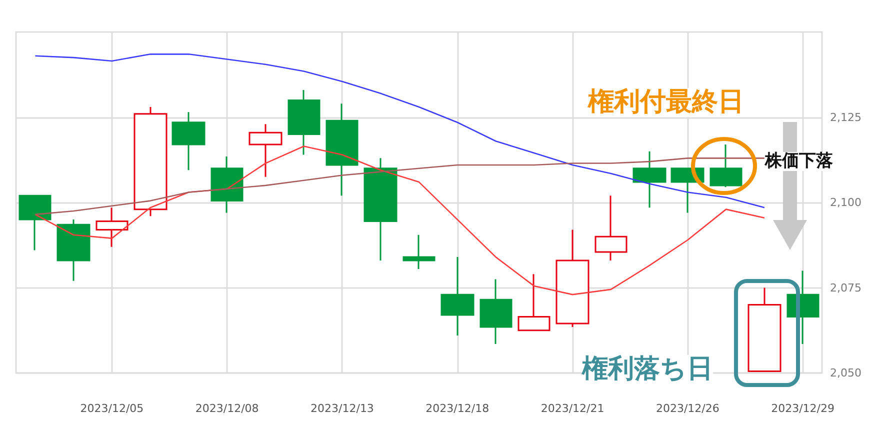  Describe the element at coordinates (647, 369) in the screenshot. I see `annotation: 権利落ち日` at that location.